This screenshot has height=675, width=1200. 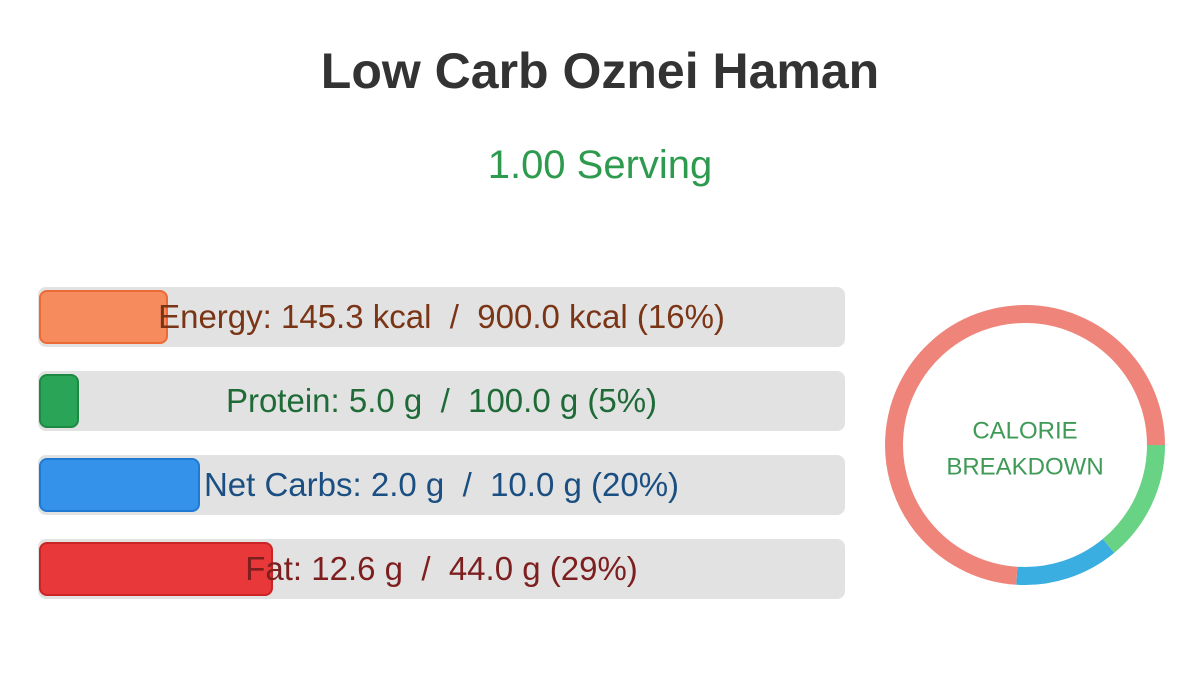 I want to click on nutrient-label: Energy: 145.3 kcal / 900.0 kcal (16%), so click(x=441, y=316).